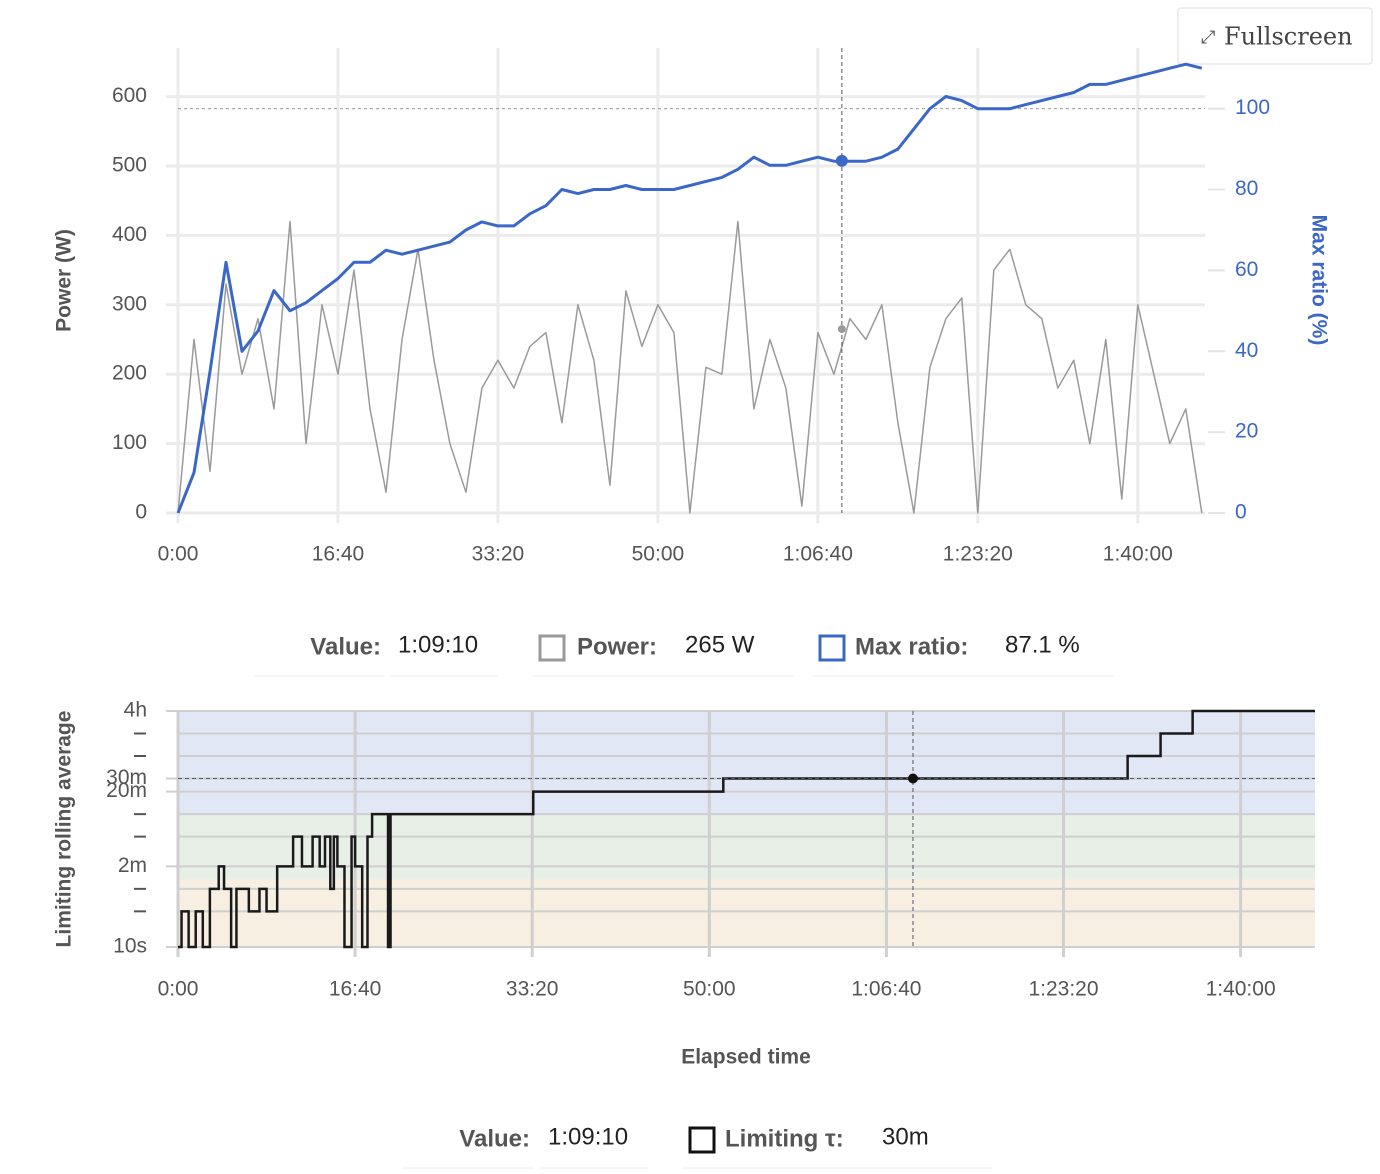 This screenshot has height=1174, width=1380. What do you see at coordinates (64, 280) in the screenshot?
I see `y-axis-label: Power (W)` at bounding box center [64, 280].